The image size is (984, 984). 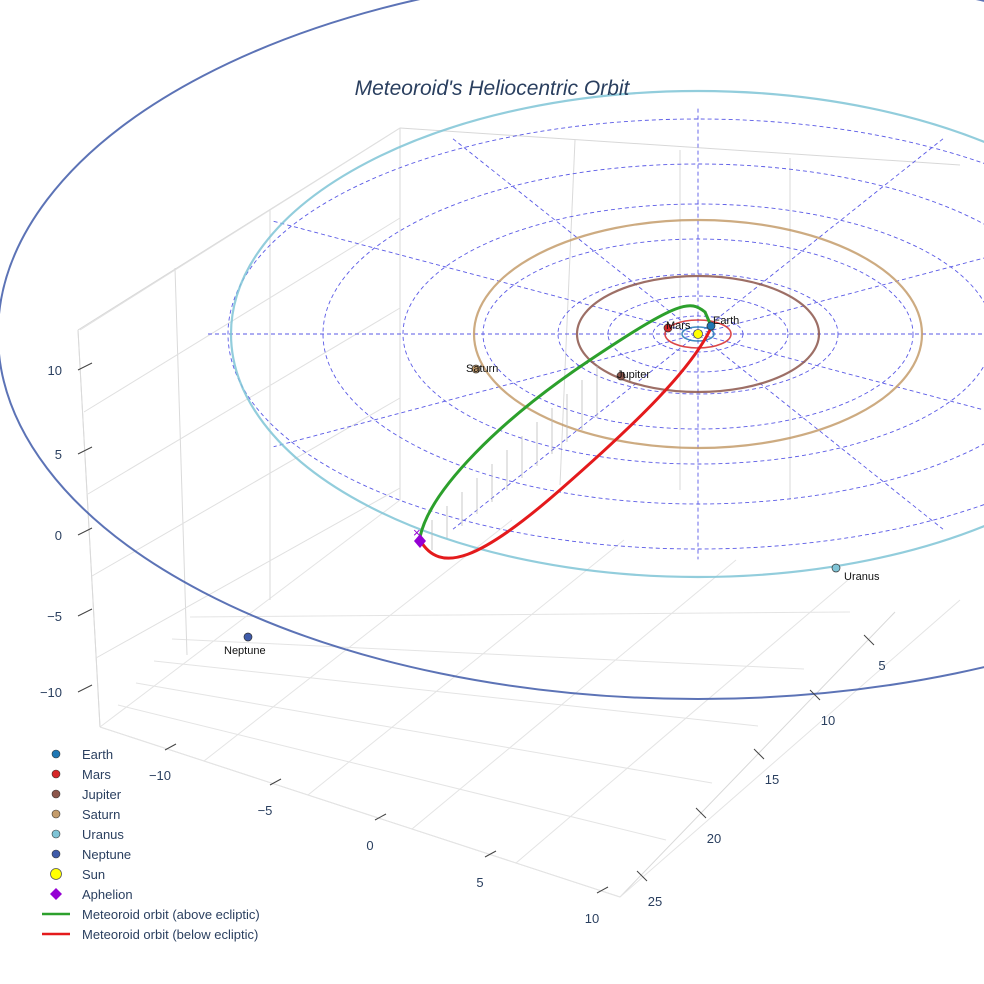 I want to click on label-earth: Earth, so click(x=726, y=321).